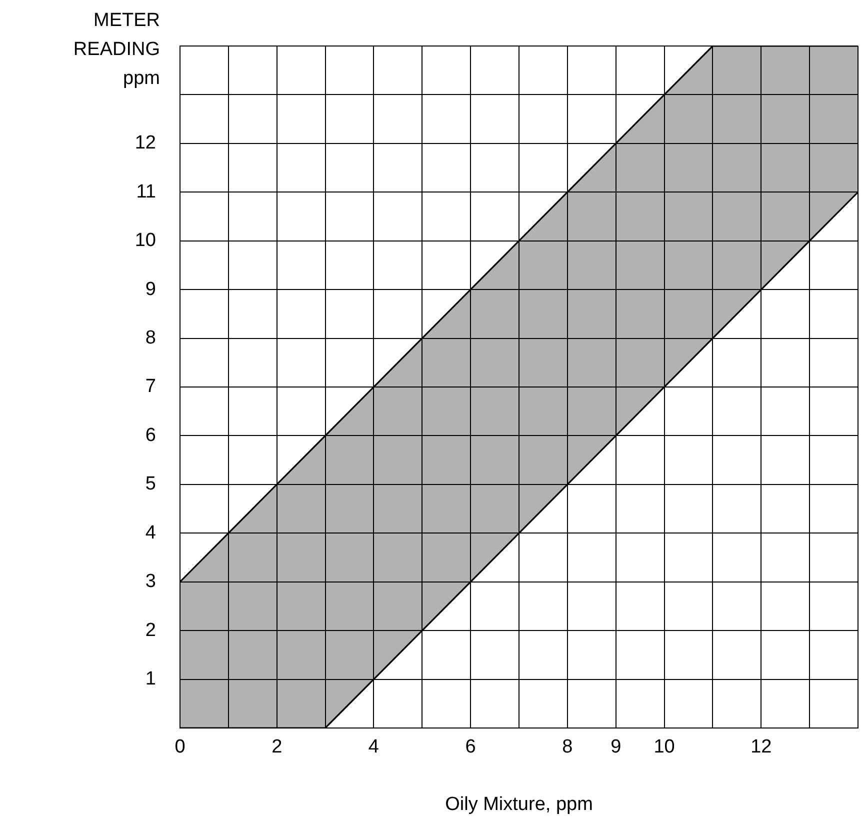 This screenshot has width=866, height=820. What do you see at coordinates (180, 747) in the screenshot?
I see `x-tick-label: 0` at bounding box center [180, 747].